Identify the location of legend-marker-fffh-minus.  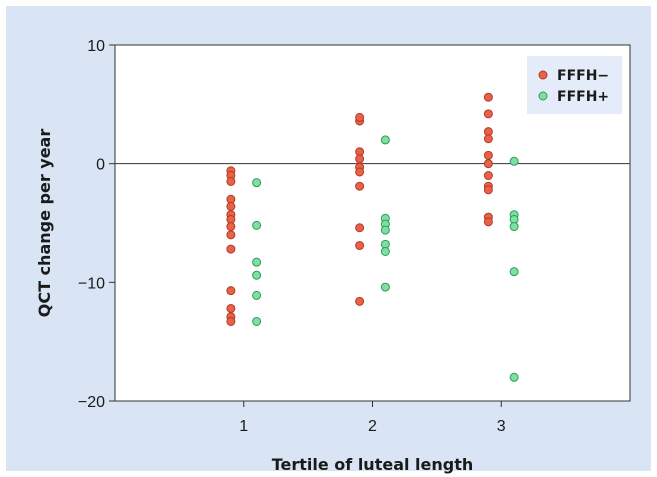
(543, 75).